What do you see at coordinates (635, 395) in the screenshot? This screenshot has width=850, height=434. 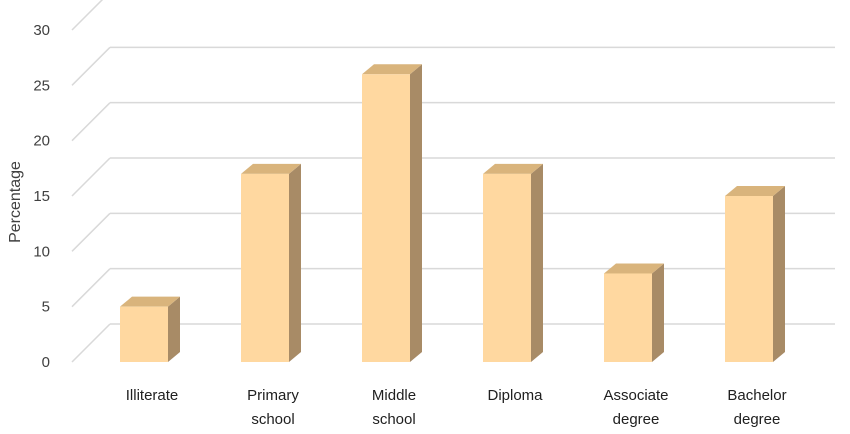 I see `category-label-line: Associate` at bounding box center [635, 395].